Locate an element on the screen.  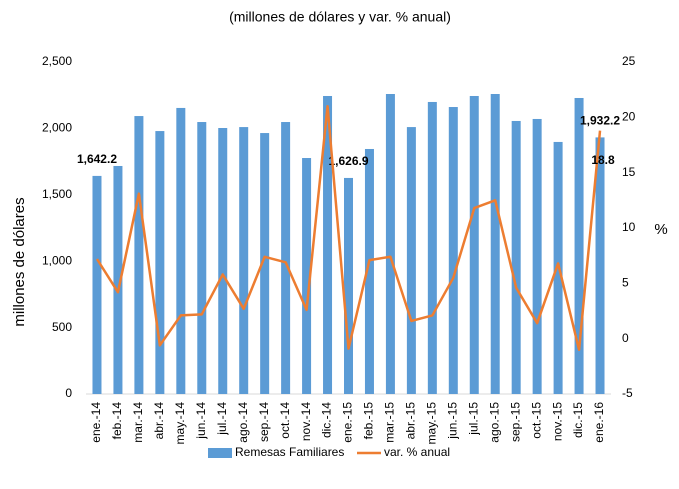
x-tick-label: mar.-14 is located at coordinates (138, 422).